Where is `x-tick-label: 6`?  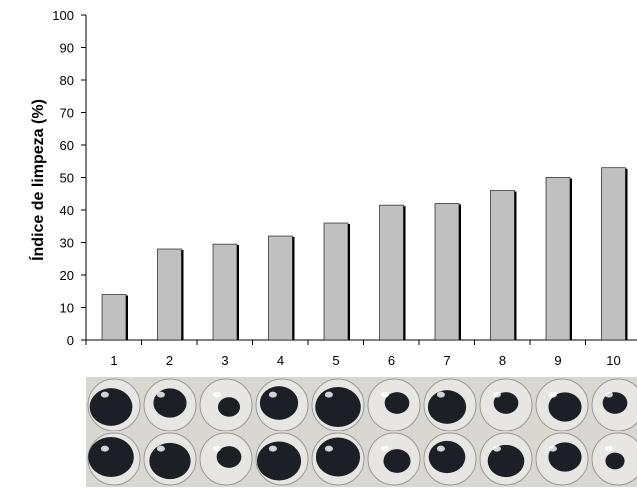
x-tick-label: 6 is located at coordinates (391, 360).